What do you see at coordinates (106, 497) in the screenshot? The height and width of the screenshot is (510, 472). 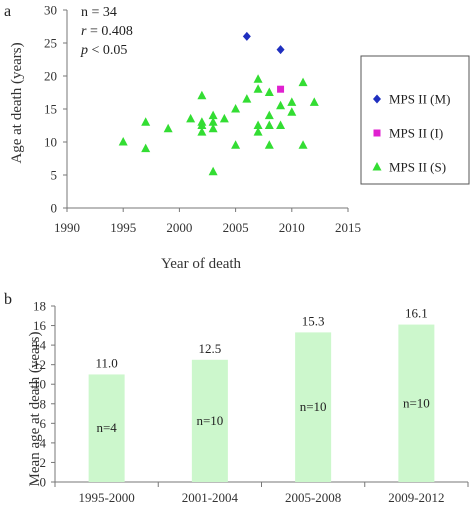 I see `bar-category-label: 1995-2000` at bounding box center [106, 497].